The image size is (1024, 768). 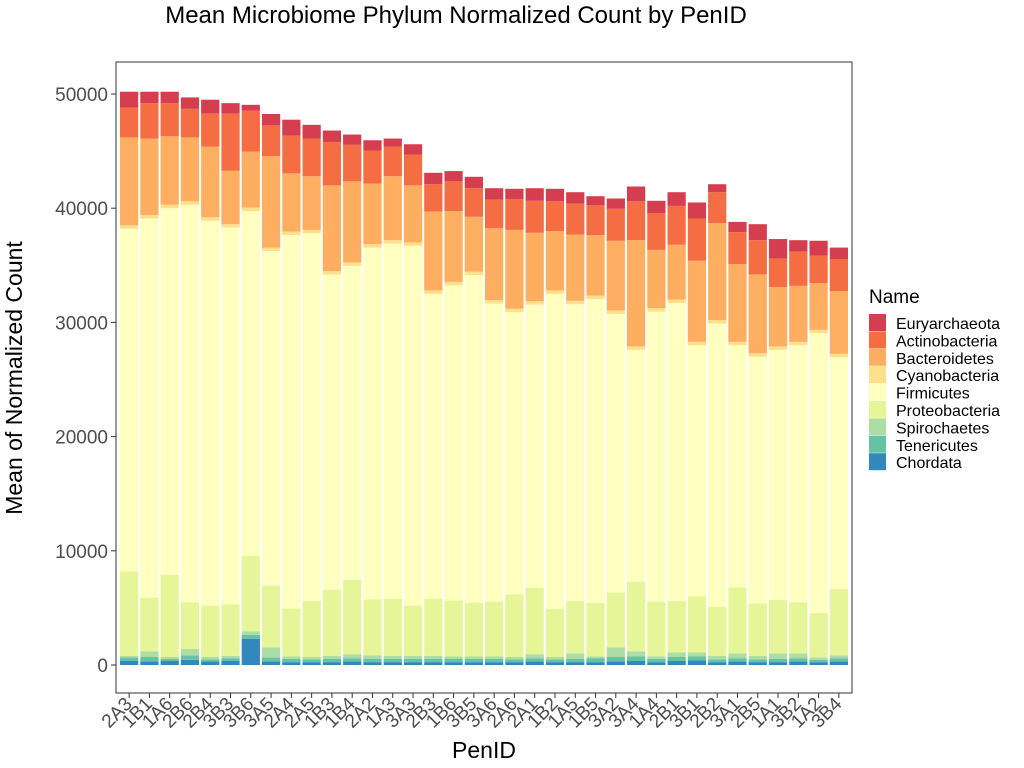 I want to click on bar-segment-2B6-cyanobacteria, so click(x=190, y=203).